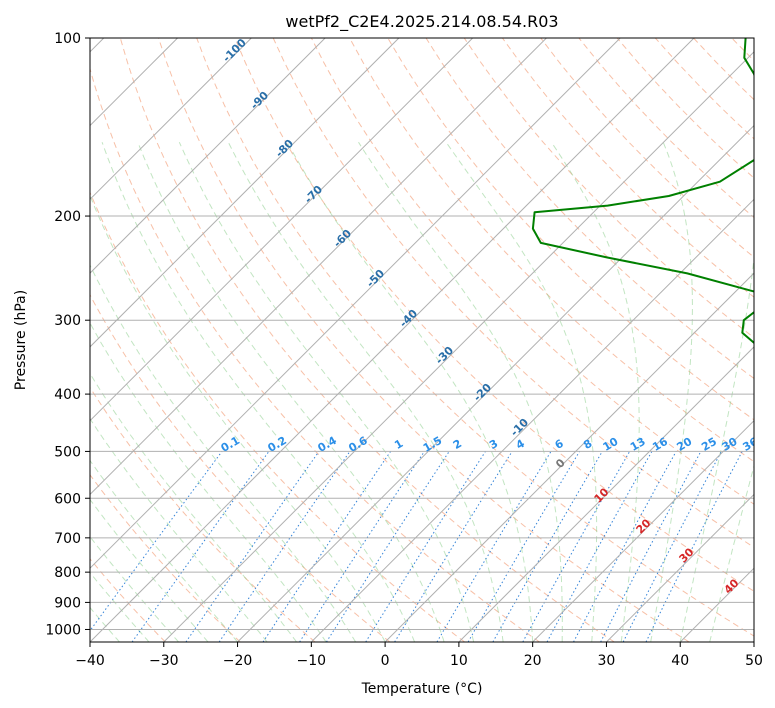  What do you see at coordinates (607, 661) in the screenshot?
I see `x-tick-label: 30` at bounding box center [607, 661].